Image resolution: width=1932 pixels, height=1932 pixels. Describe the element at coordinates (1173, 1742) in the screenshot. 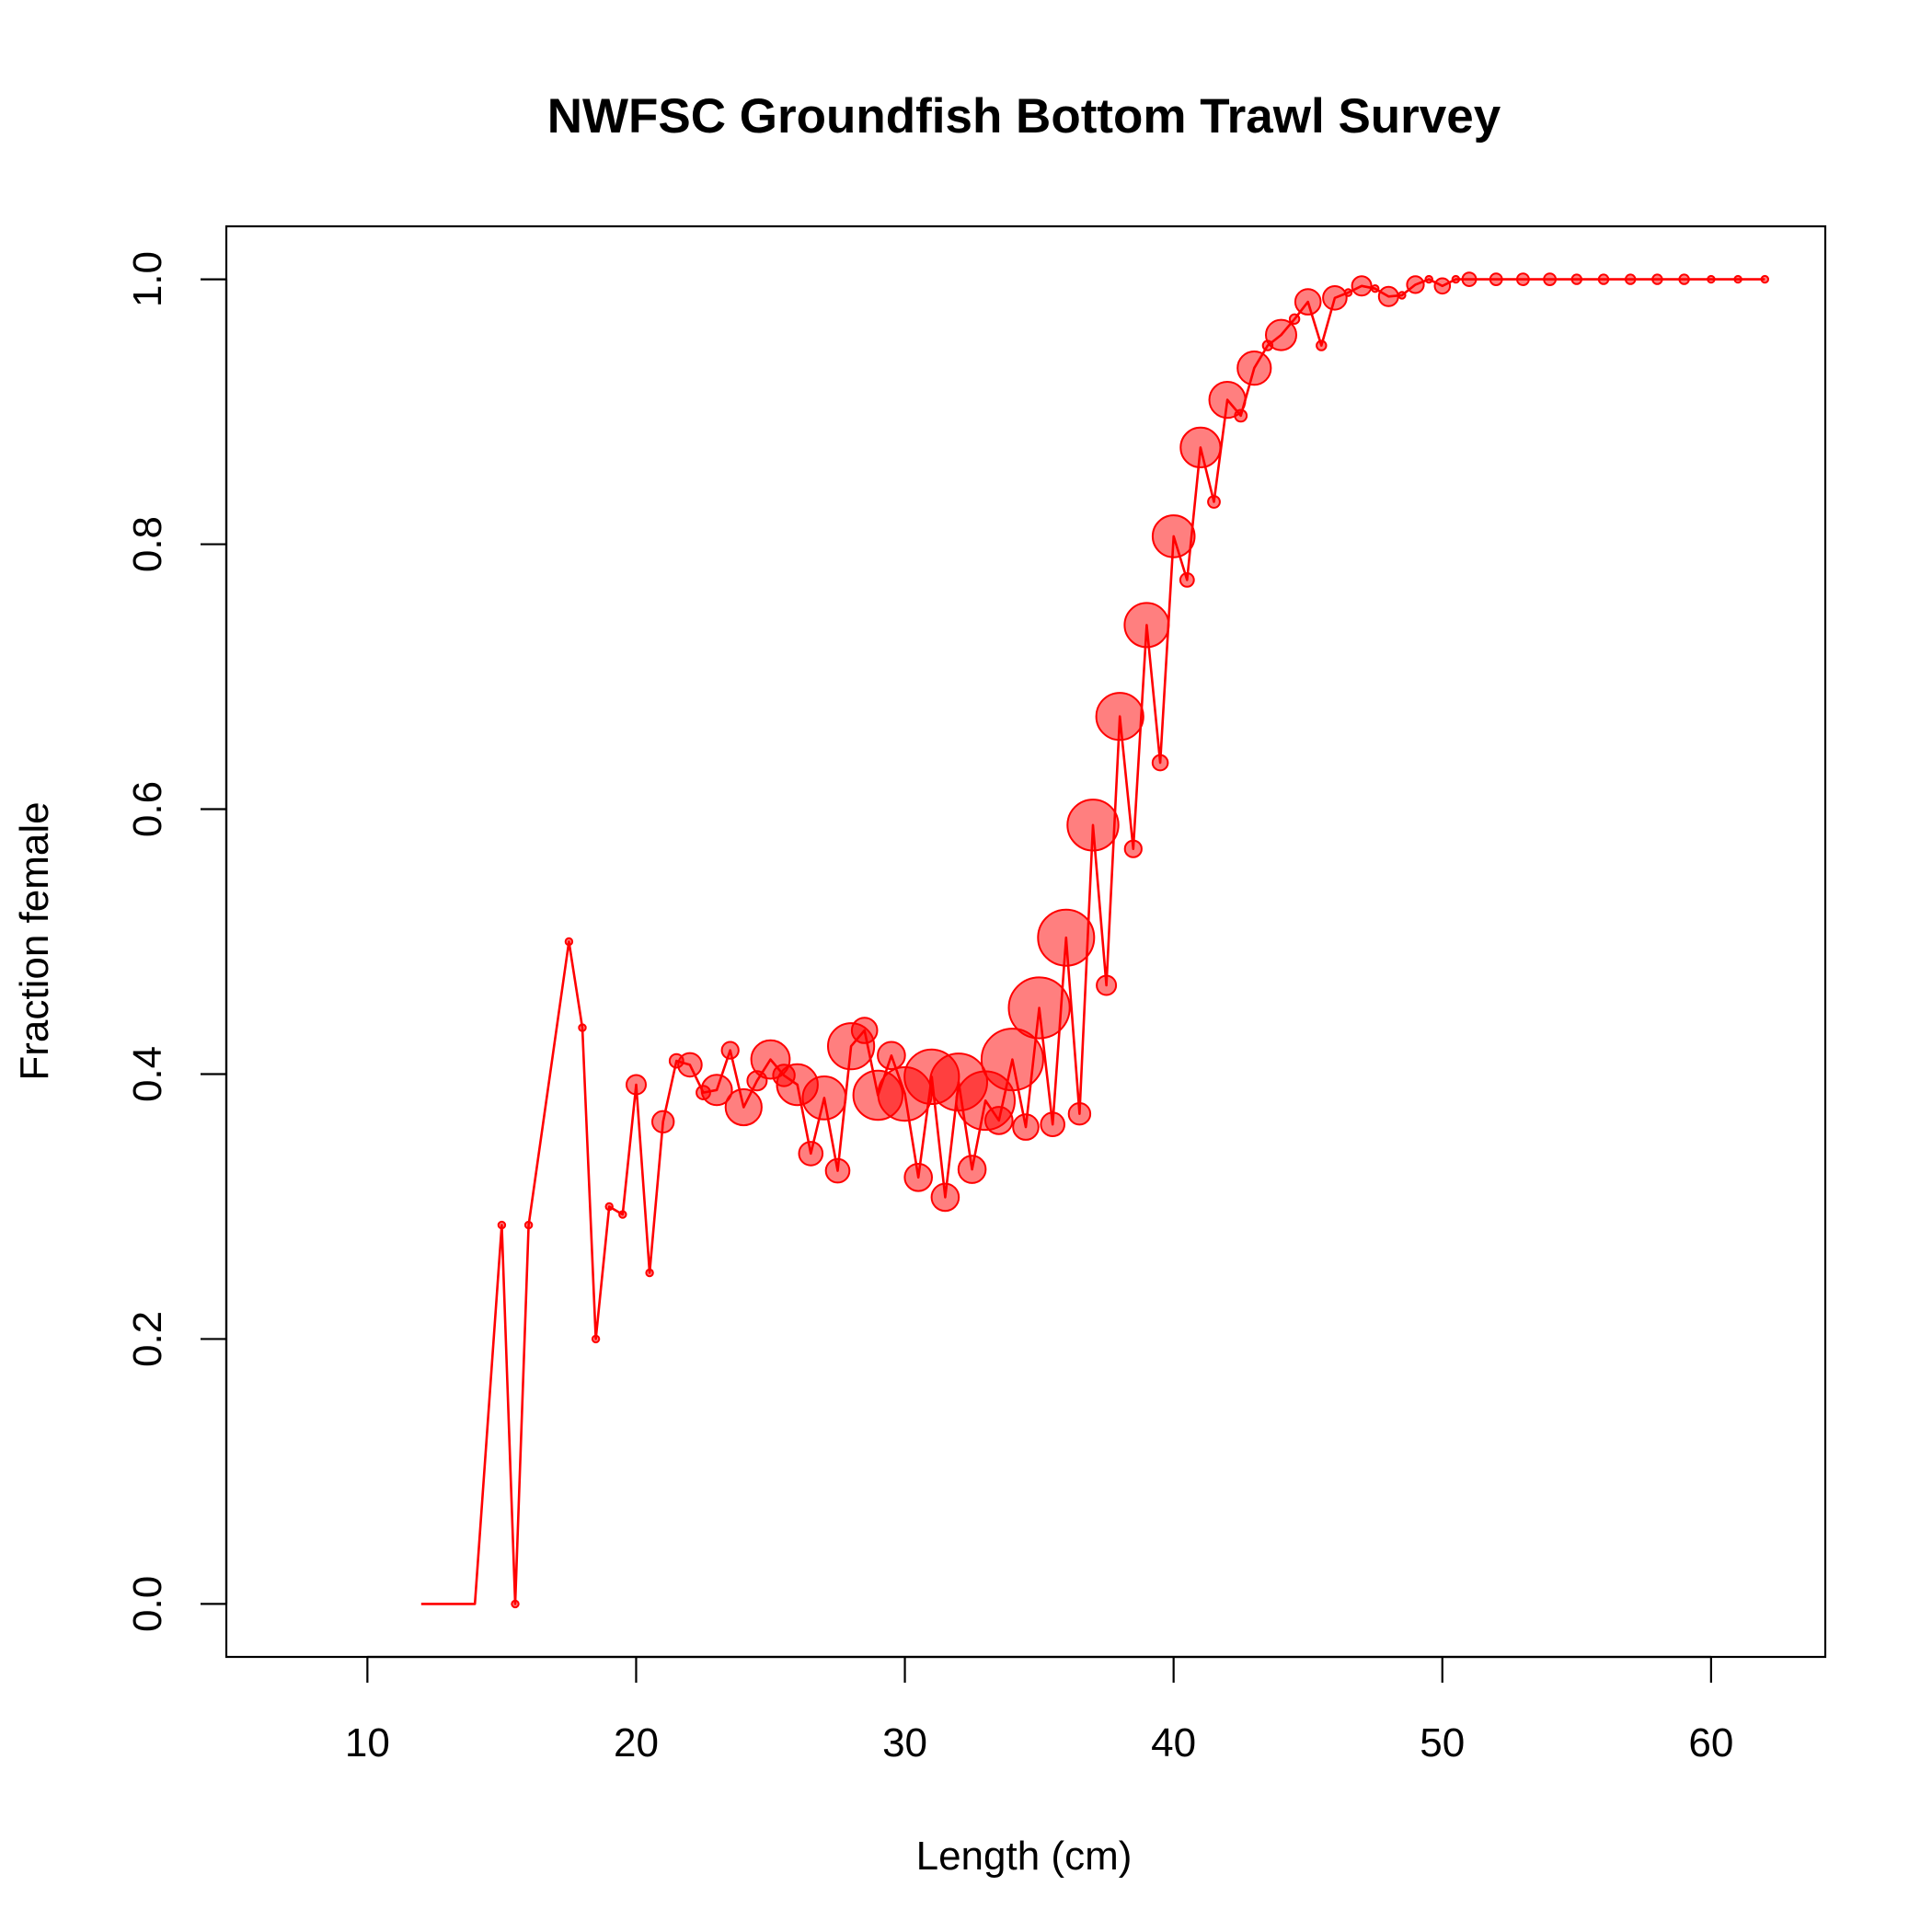

I see `x-tick-label: 40` at that location.